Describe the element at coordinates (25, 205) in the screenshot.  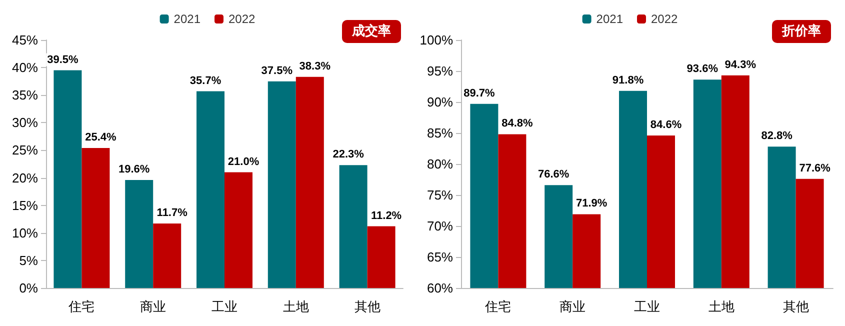
I see `y-tick-label: 15%` at that location.